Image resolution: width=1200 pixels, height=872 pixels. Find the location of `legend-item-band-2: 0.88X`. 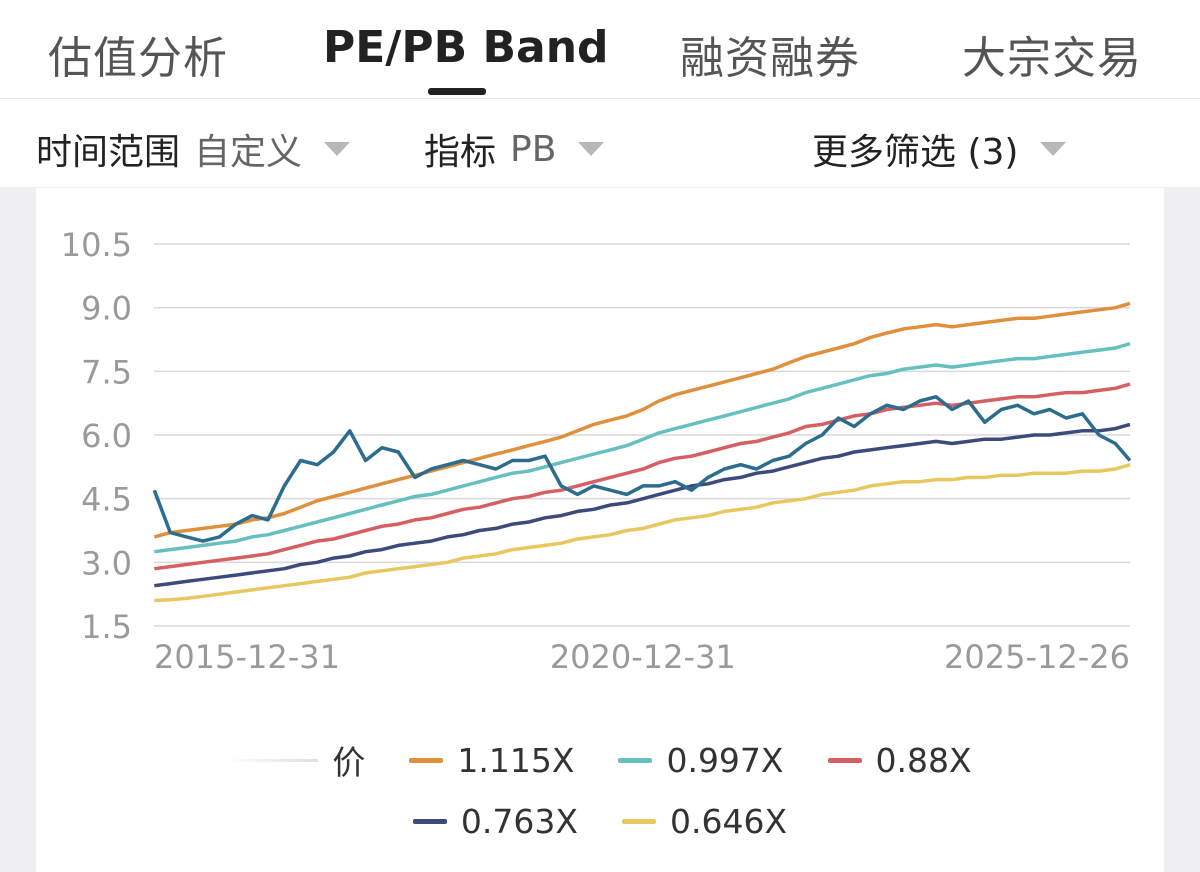

legend-item-band-2: 0.88X is located at coordinates (899, 760).